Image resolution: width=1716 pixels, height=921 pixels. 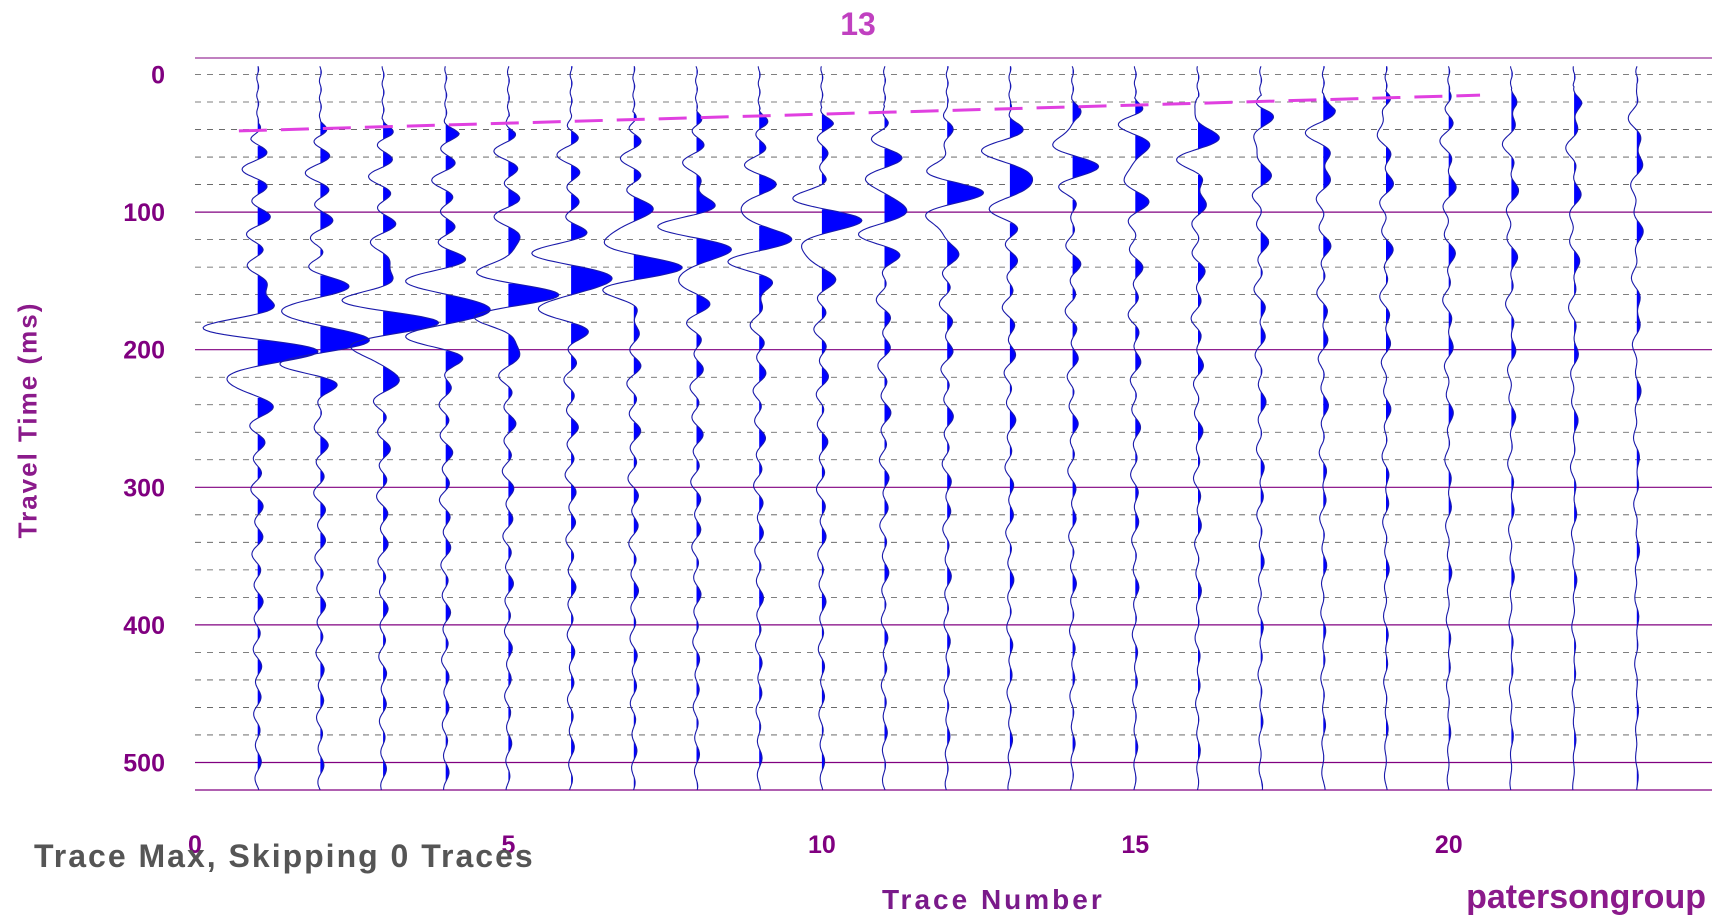 What do you see at coordinates (195, 845) in the screenshot?
I see `x-tick-label: 0` at bounding box center [195, 845].